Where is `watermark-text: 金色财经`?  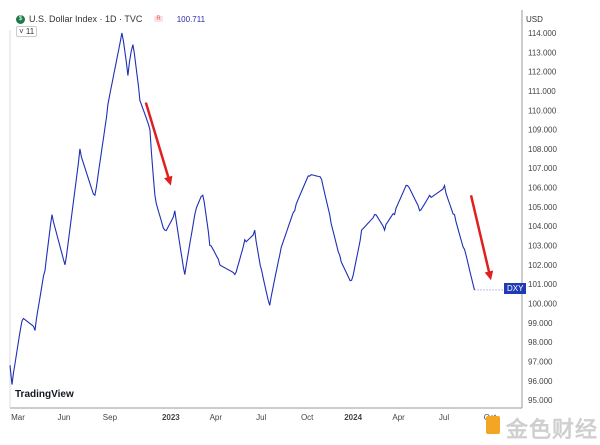
watermark-text: 金色财经 is located at coordinates (552, 429).